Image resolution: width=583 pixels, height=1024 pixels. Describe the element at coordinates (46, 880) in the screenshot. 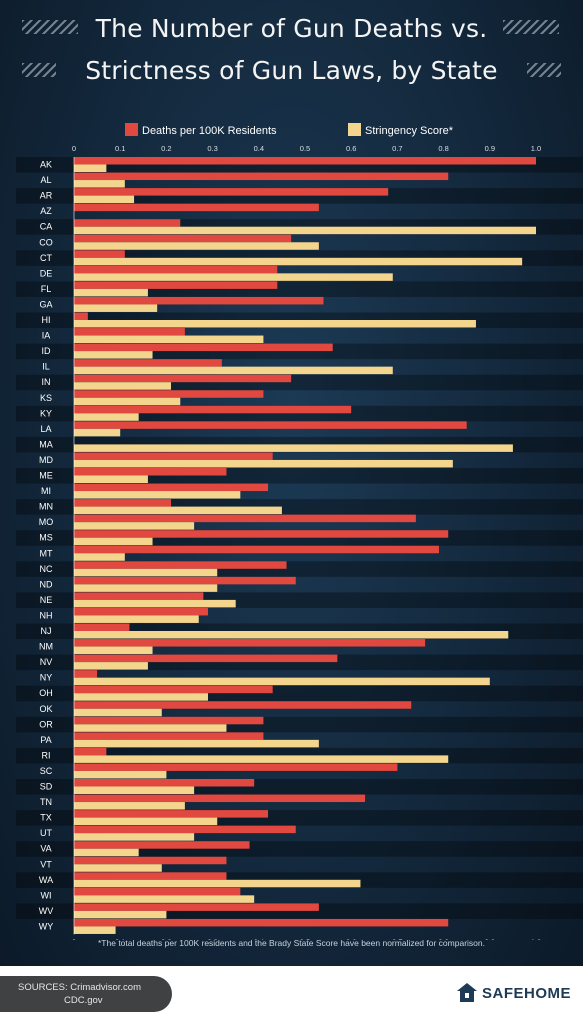

I see `state-label: WA` at that location.